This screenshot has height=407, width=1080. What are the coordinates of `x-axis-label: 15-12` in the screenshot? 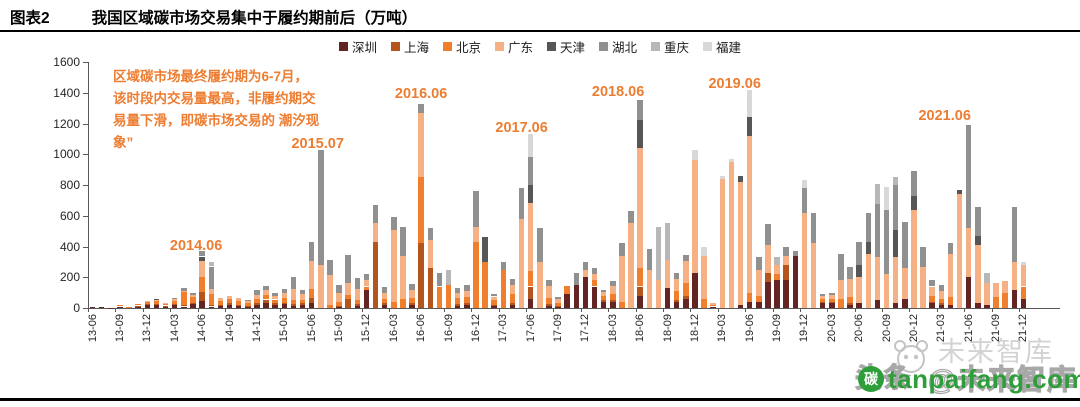 It's located at (366, 328).